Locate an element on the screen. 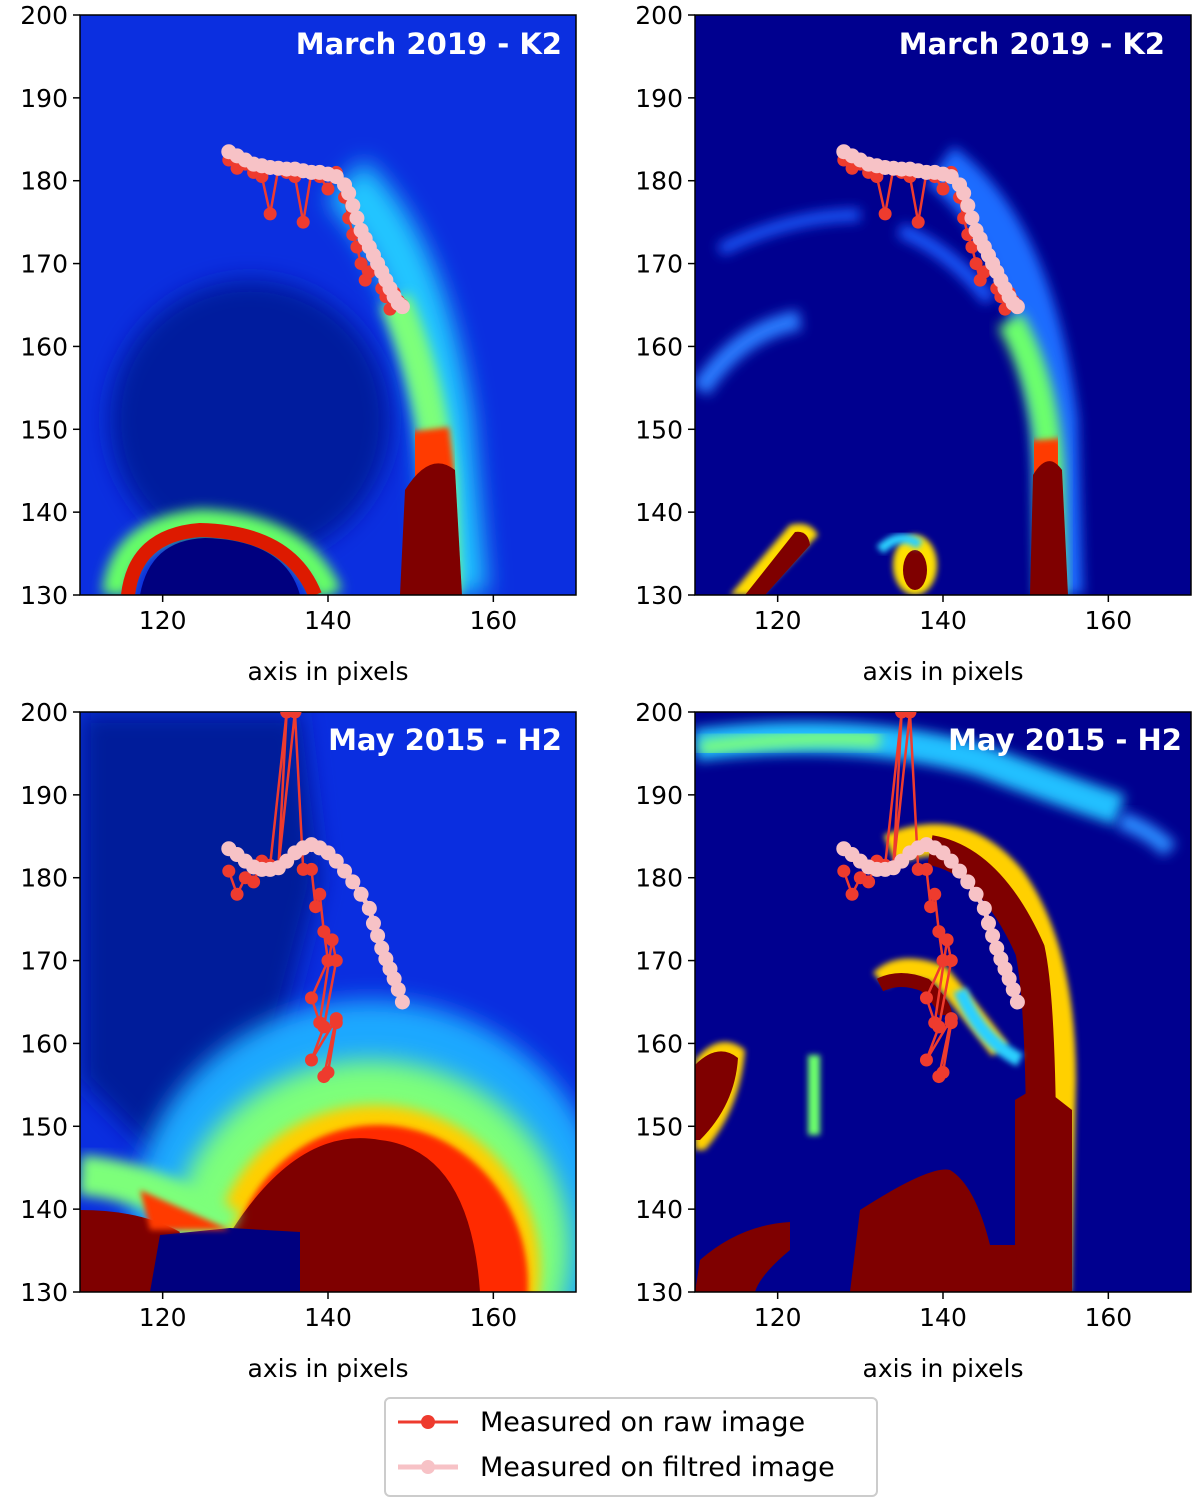 The width and height of the screenshot is (1200, 1506). legend-filtered-marker is located at coordinates (428, 1467).